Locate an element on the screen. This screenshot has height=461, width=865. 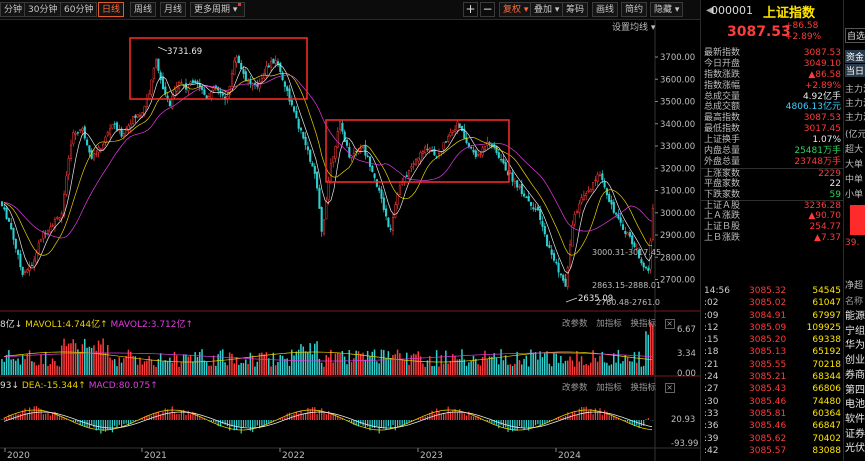
sector-item: 宁组 is located at coordinates (855, 331).